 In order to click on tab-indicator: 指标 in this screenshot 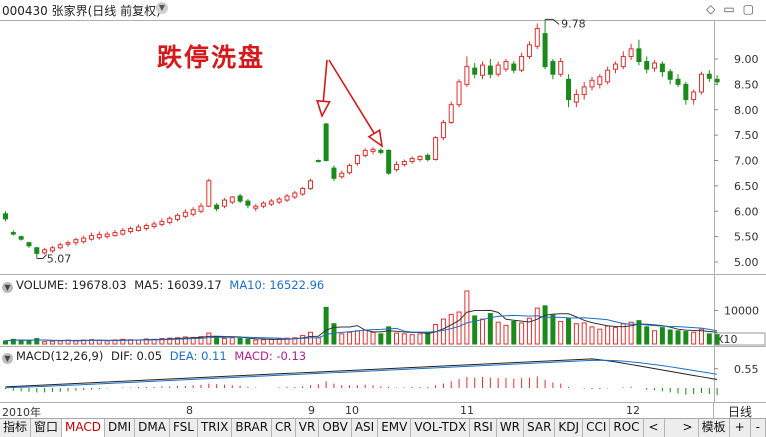, I will do `click(16, 428)`.